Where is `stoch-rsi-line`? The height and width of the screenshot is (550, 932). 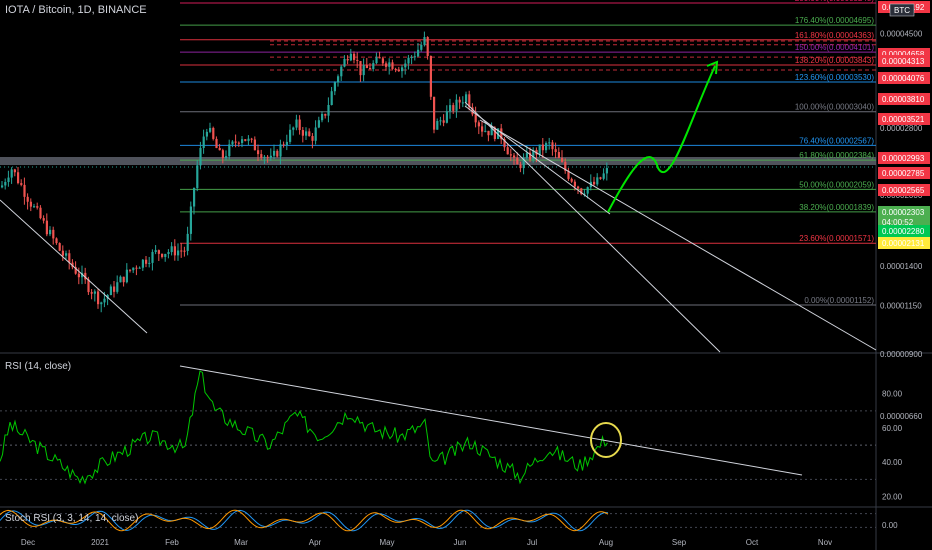 stoch-rsi-line is located at coordinates (304, 520).